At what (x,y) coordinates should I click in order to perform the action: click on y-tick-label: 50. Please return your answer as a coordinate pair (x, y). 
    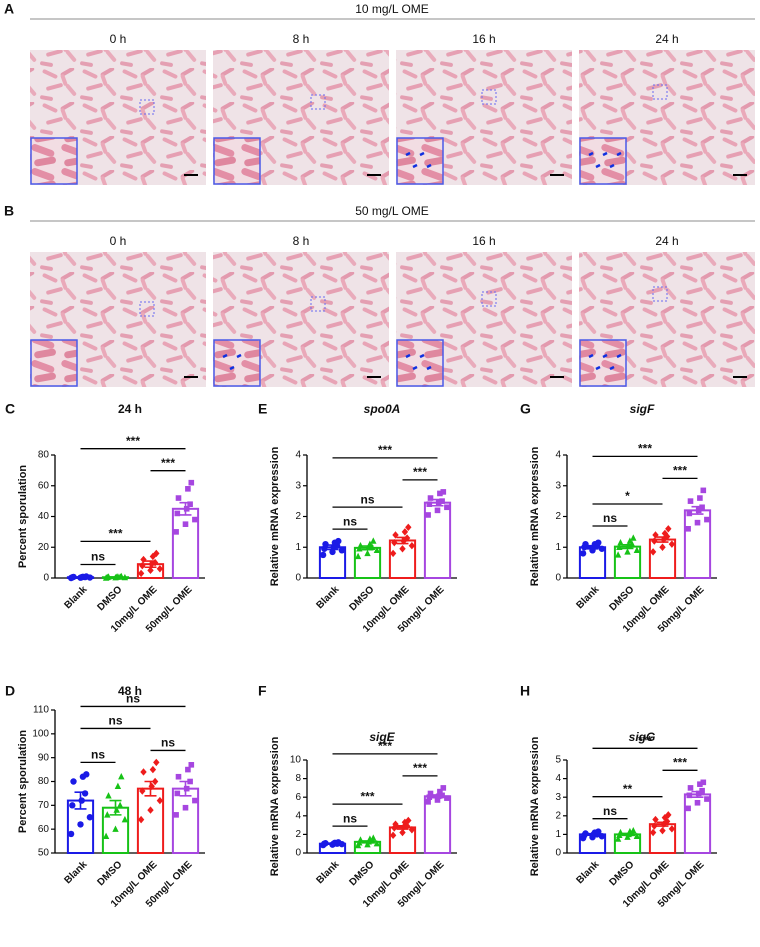
    Looking at the image, I should click on (44, 853).